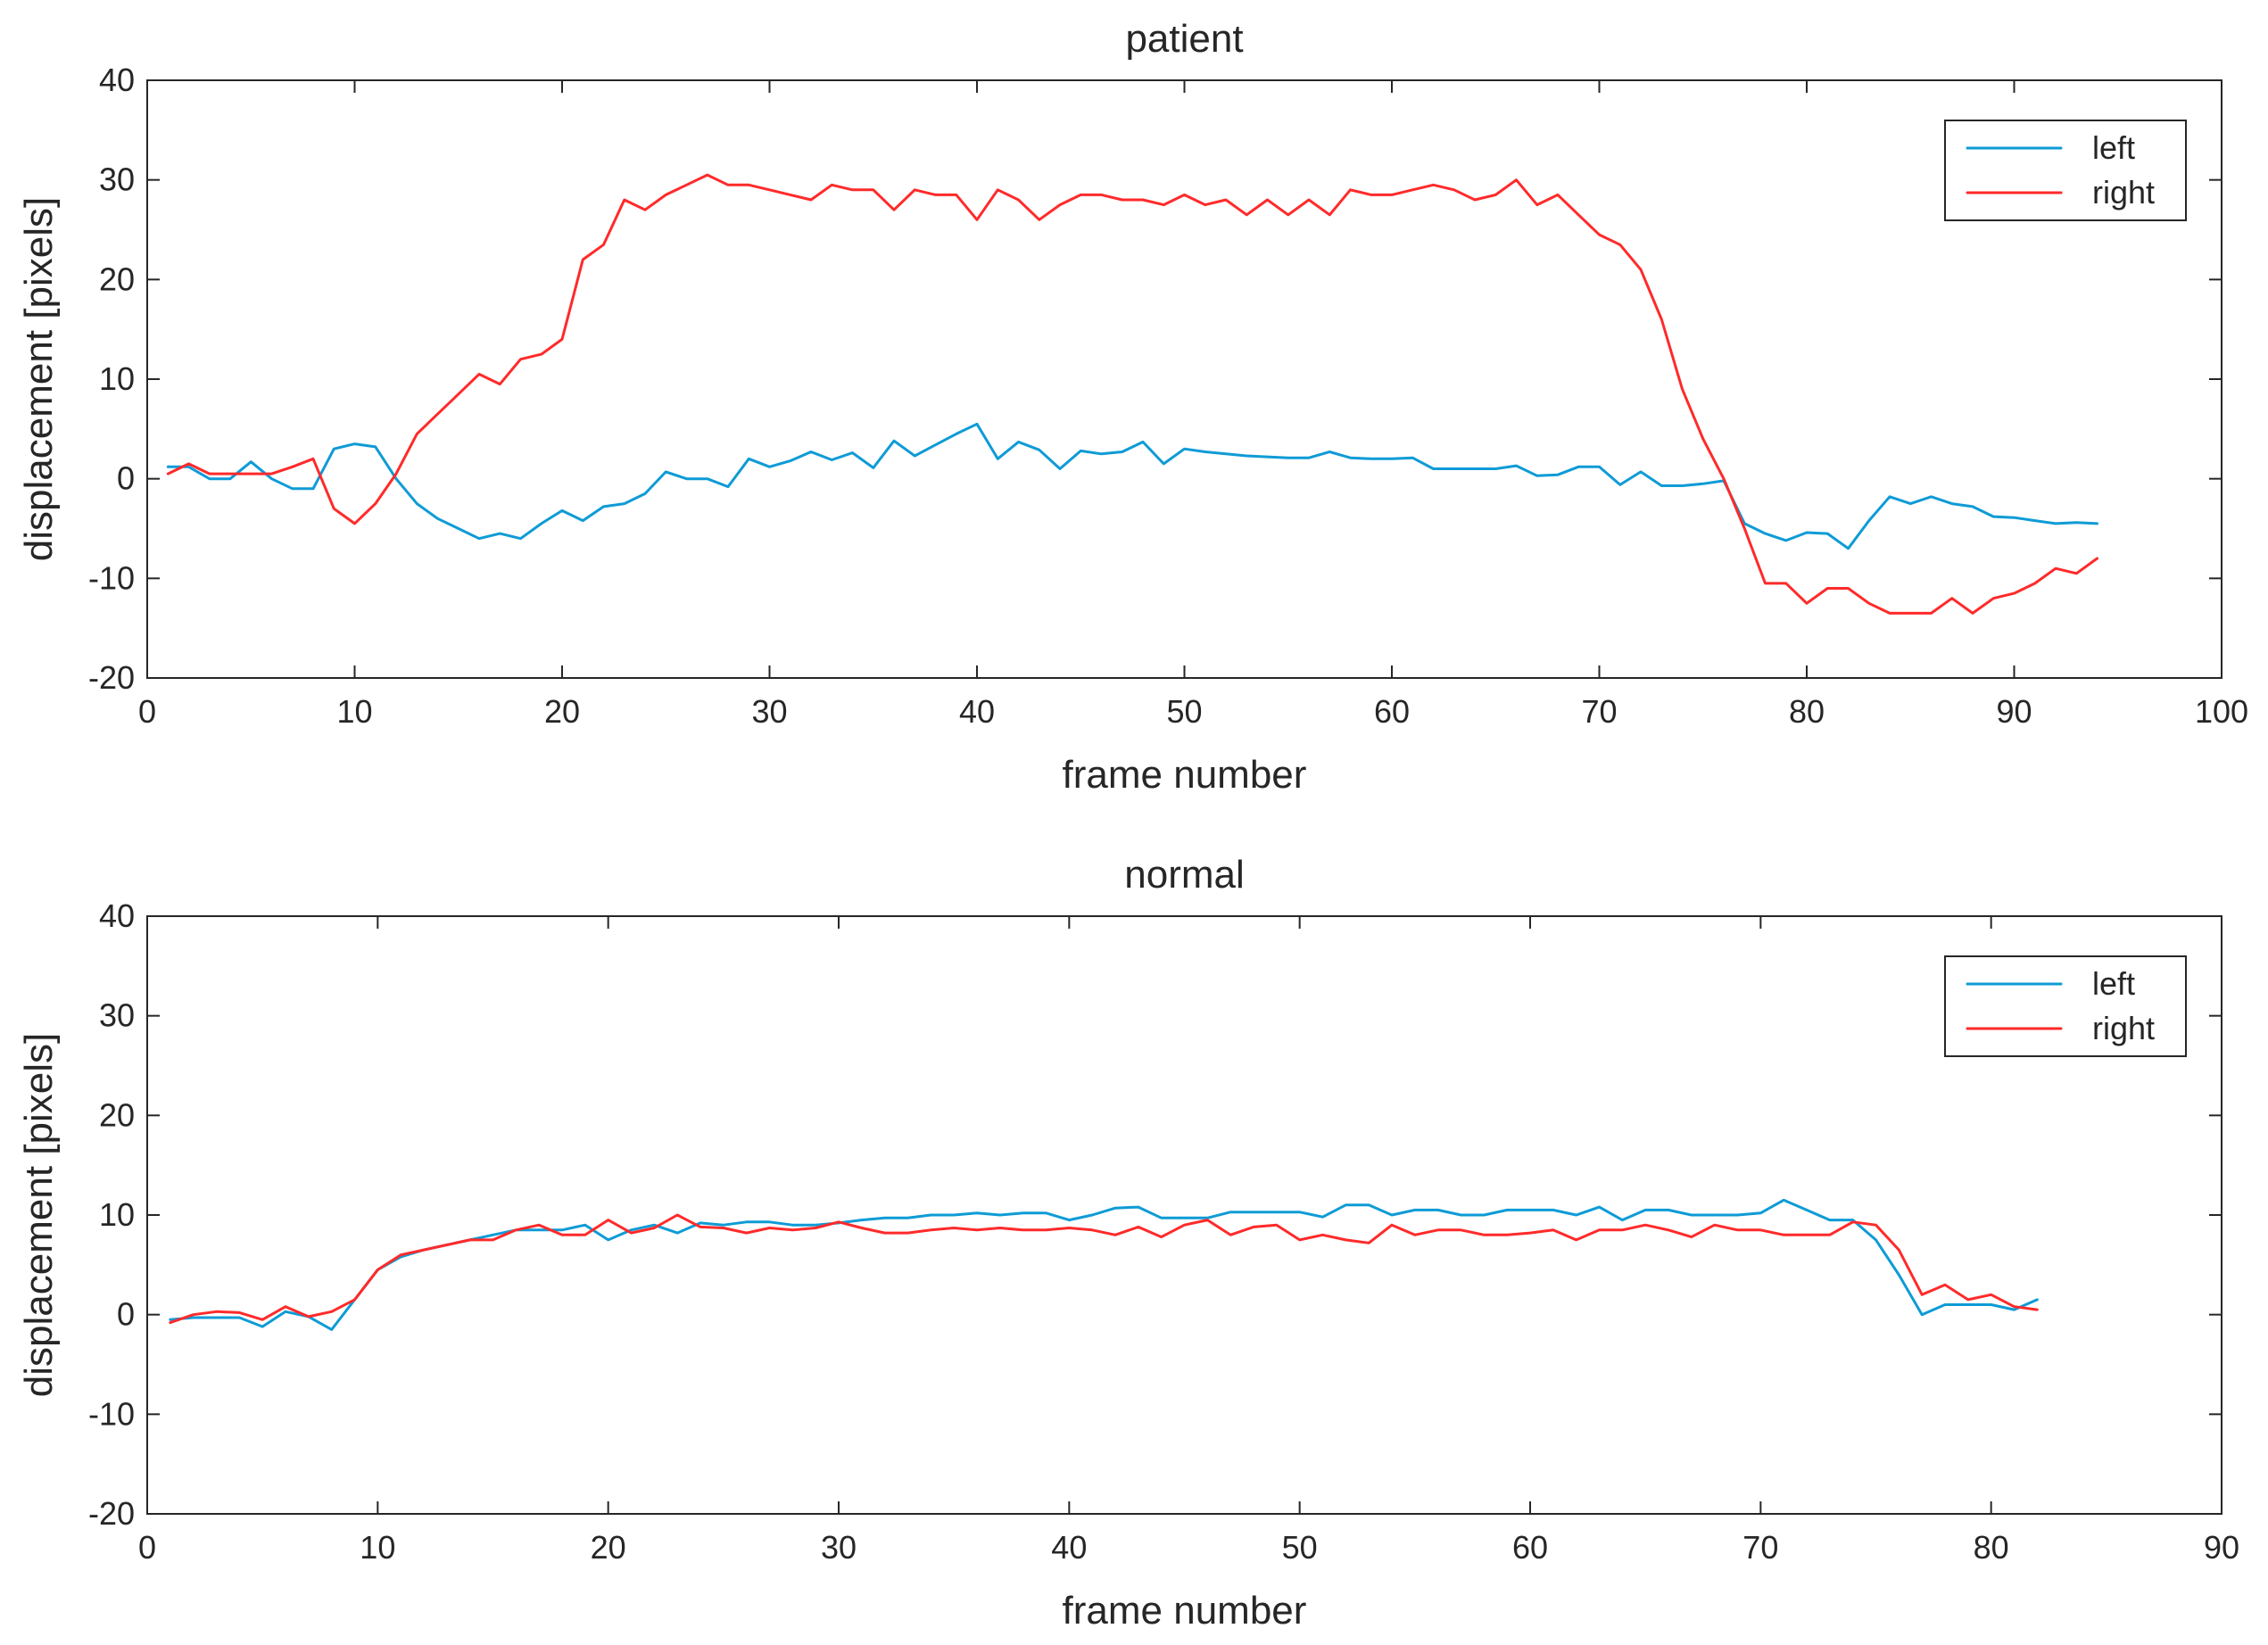  Describe the element at coordinates (1184, 875) in the screenshot. I see `chart-title: normal` at that location.